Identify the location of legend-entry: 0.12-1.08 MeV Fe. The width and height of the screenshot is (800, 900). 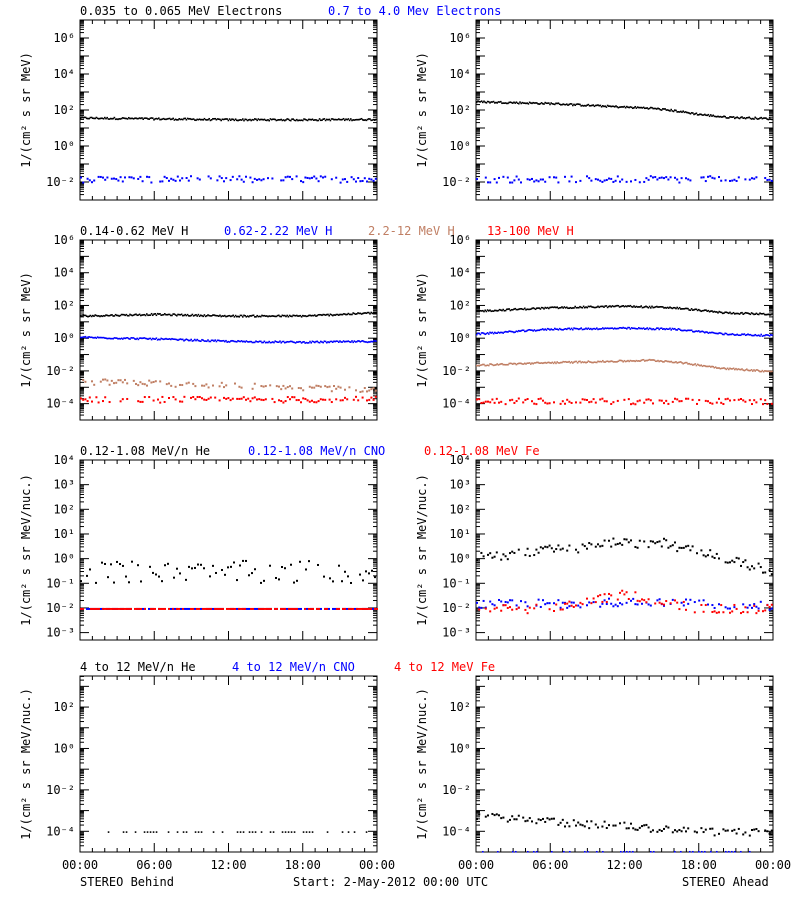
(482, 451).